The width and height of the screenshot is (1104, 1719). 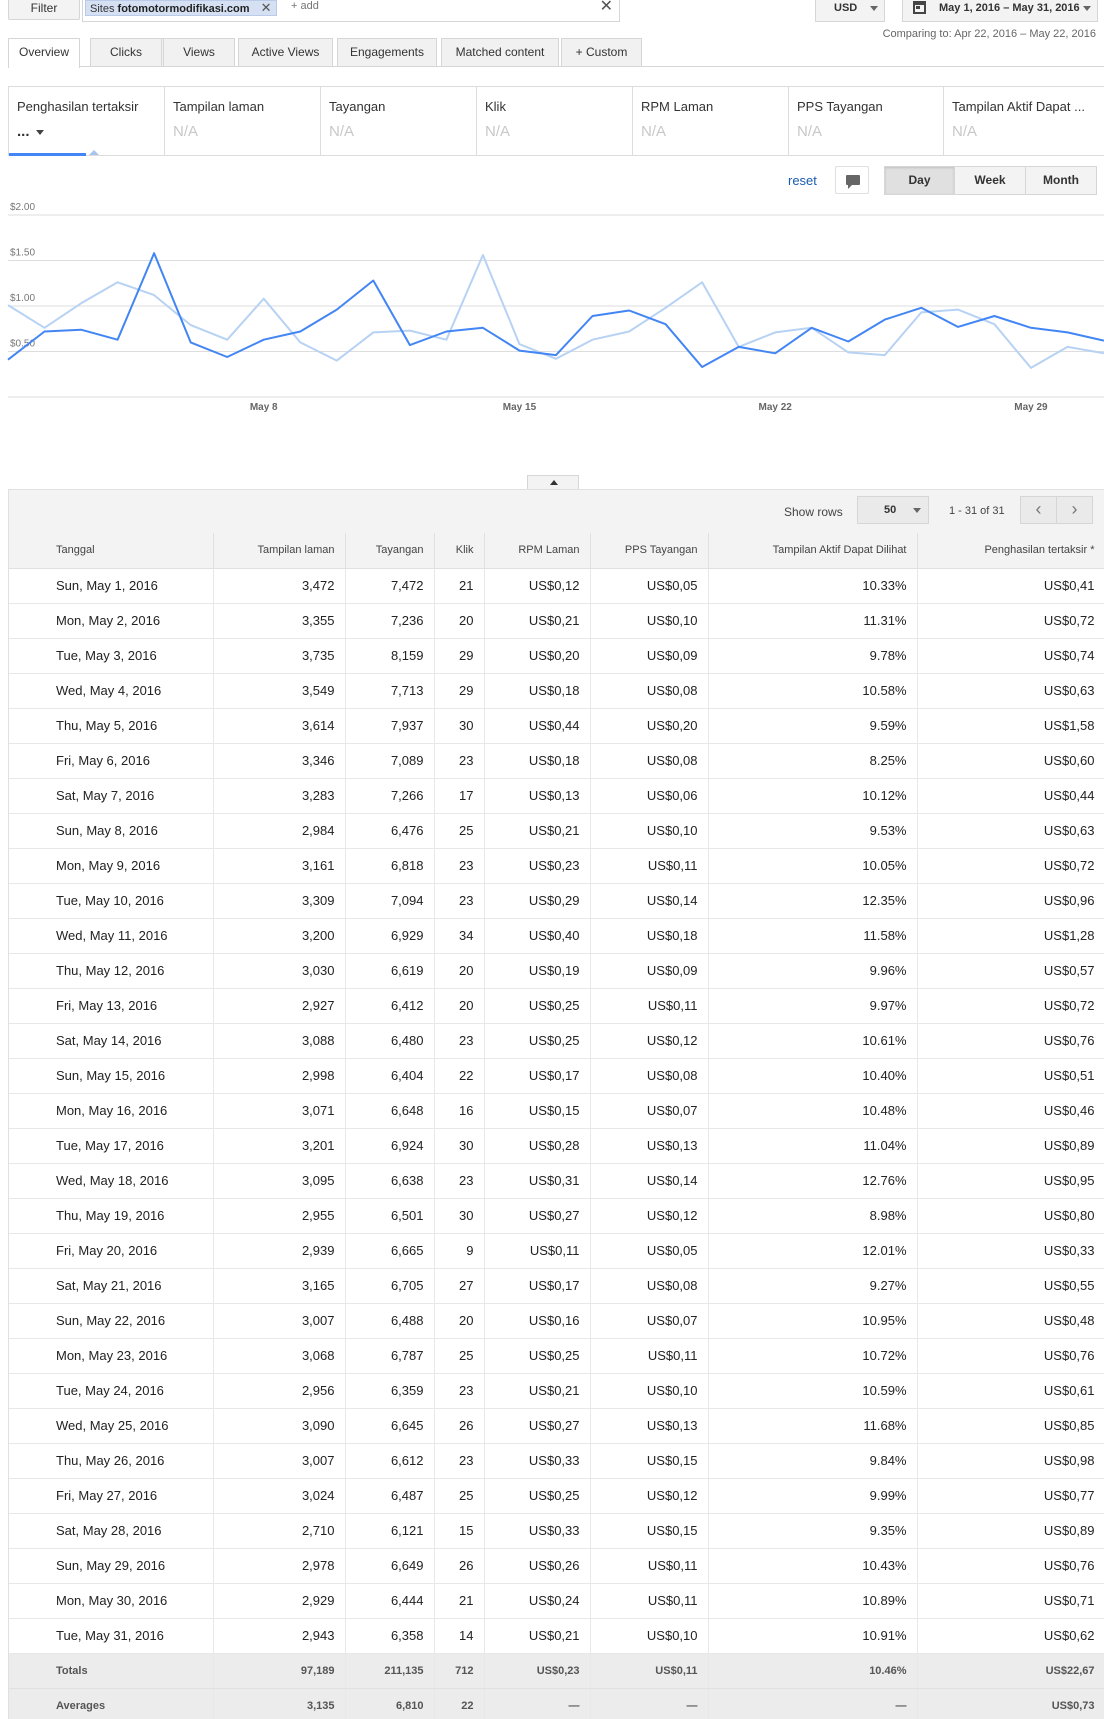 I want to click on site-filter-chip: Sites fotomotormodifikasi.com ✕, so click(x=181, y=8).